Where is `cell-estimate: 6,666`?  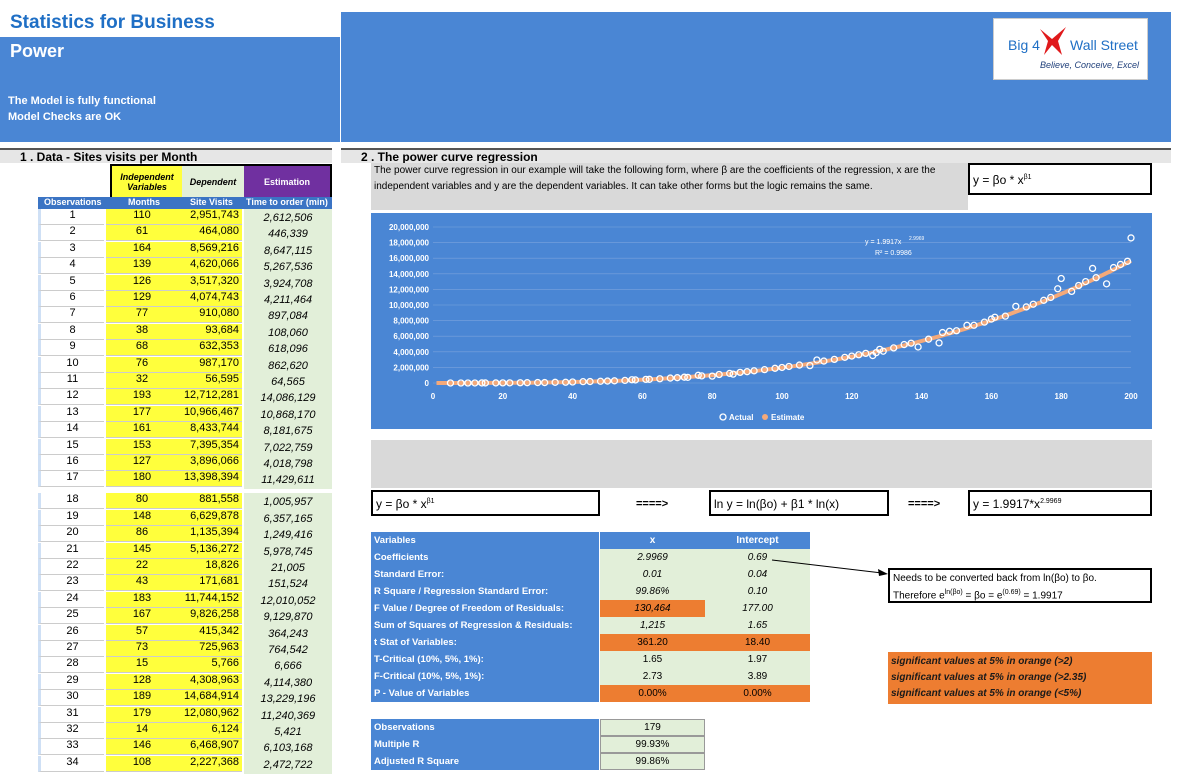
cell-estimate: 6,666 is located at coordinates (288, 666).